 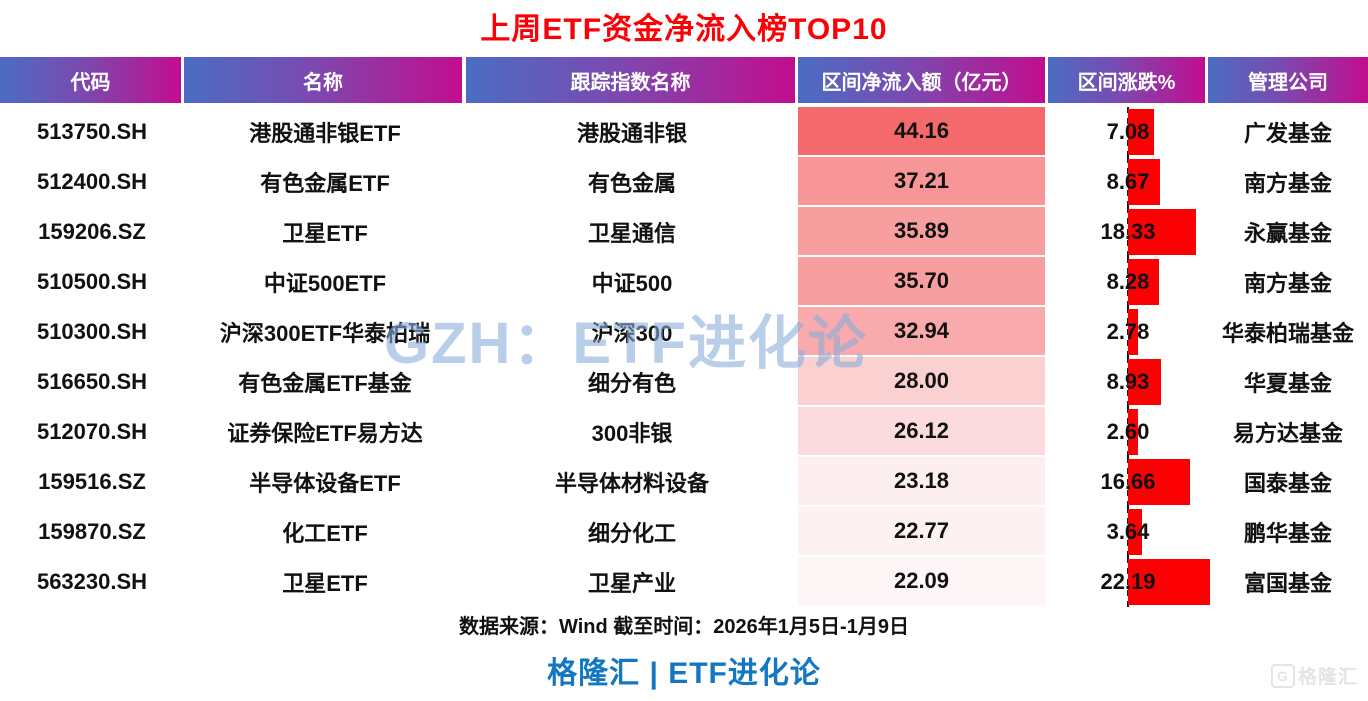 I want to click on cell-inflow: 35.89, so click(x=921, y=232).